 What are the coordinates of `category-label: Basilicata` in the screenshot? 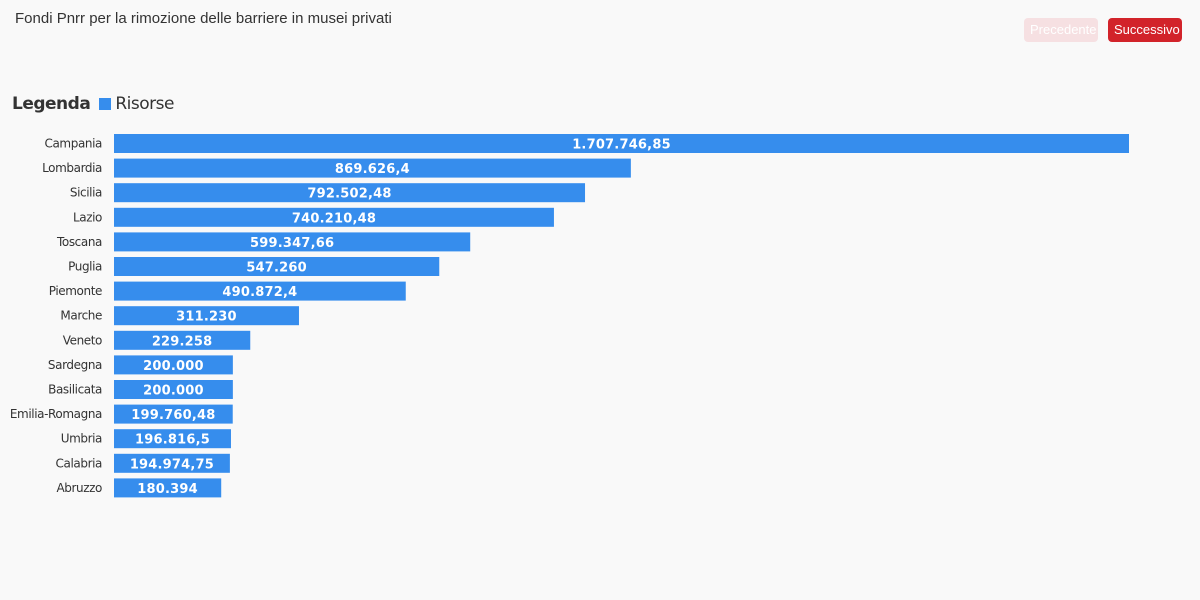 It's located at (75, 390).